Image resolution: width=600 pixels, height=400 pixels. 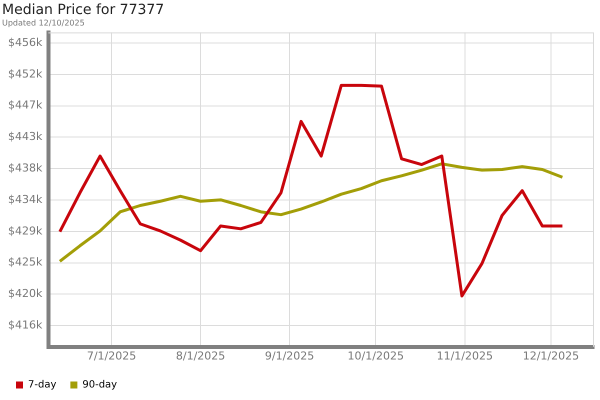 I want to click on x-tick-label: 9/1/2025, so click(x=289, y=355).